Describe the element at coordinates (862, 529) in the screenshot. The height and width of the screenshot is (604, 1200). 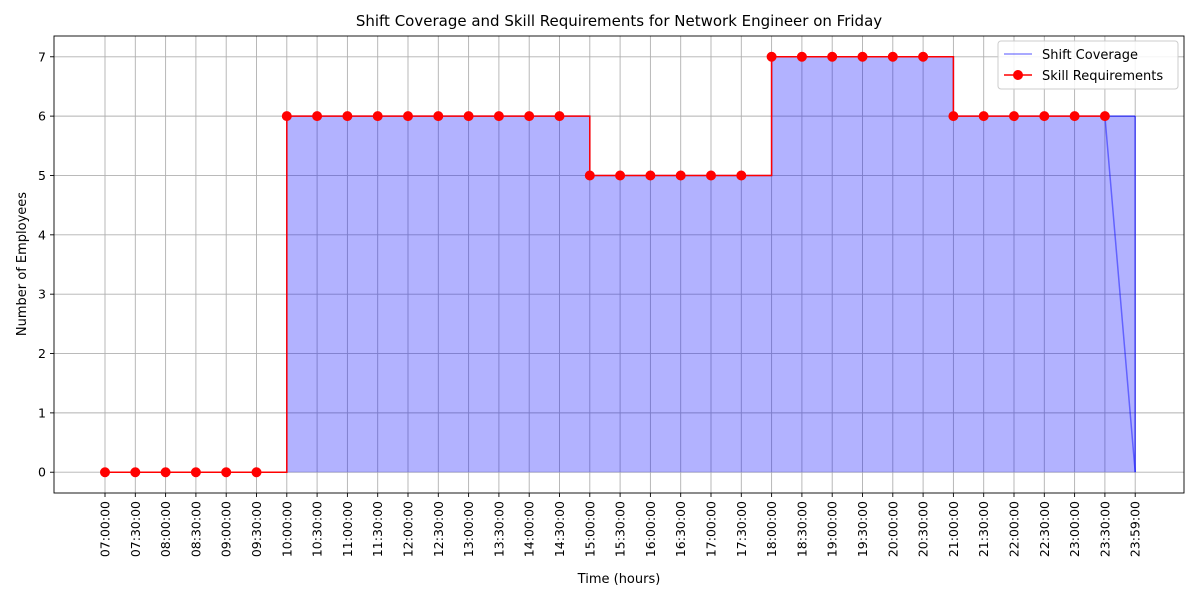
I see `x-tick-label: 19:30:00` at that location.